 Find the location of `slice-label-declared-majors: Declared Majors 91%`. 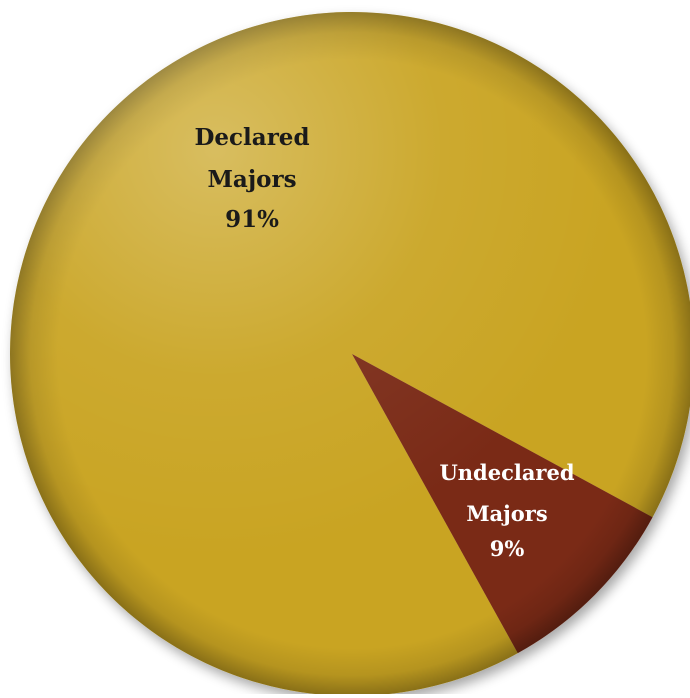

slice-label-declared-majors: Declared Majors 91% is located at coordinates (251, 178).